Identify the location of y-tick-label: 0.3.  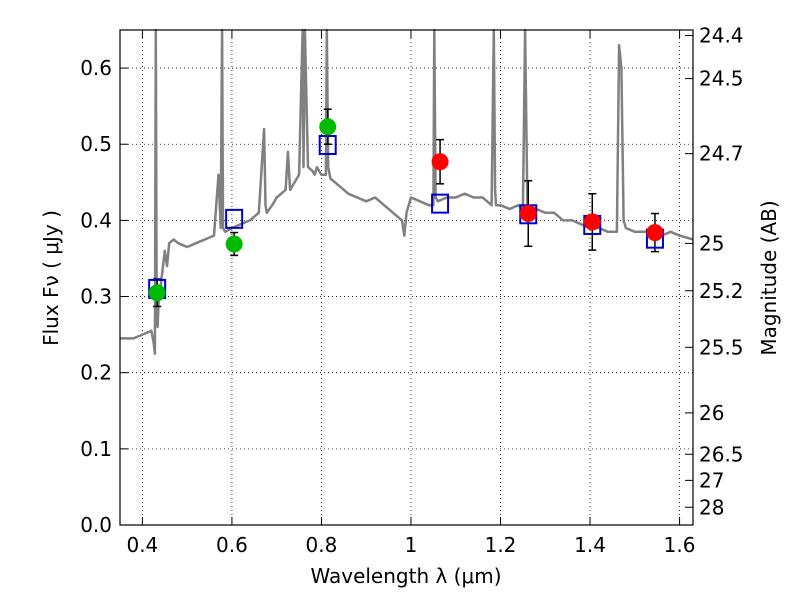
(96, 297).